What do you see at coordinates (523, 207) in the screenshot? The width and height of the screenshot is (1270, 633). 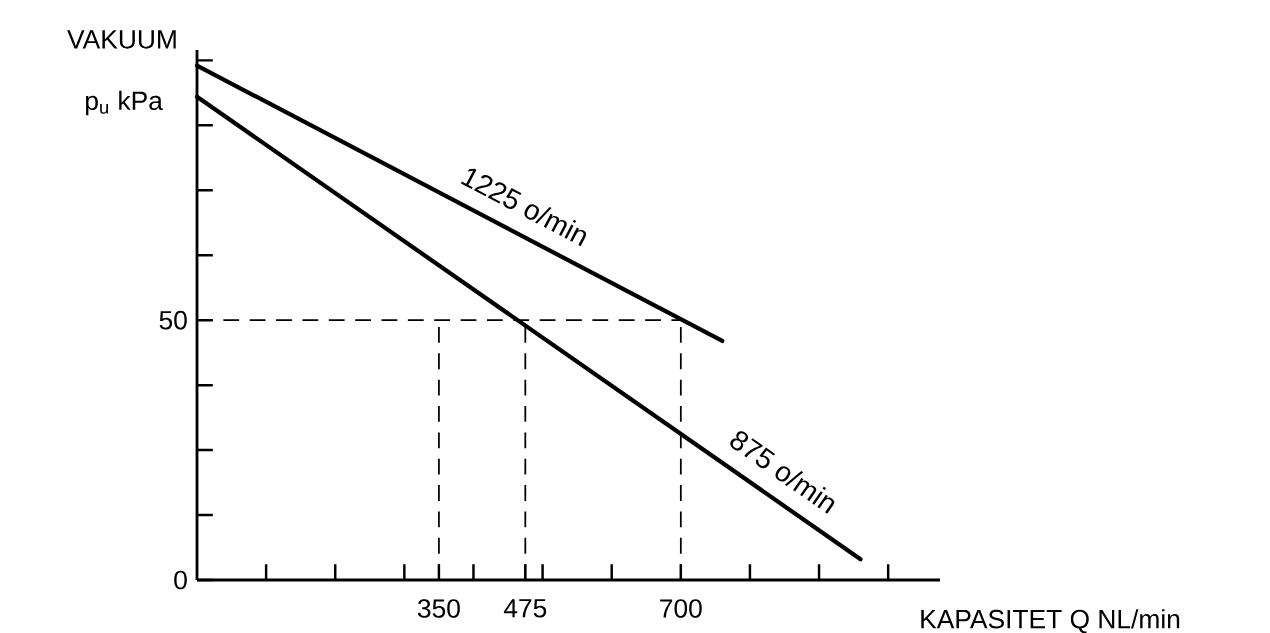 I see `text: 1225 o/min` at bounding box center [523, 207].